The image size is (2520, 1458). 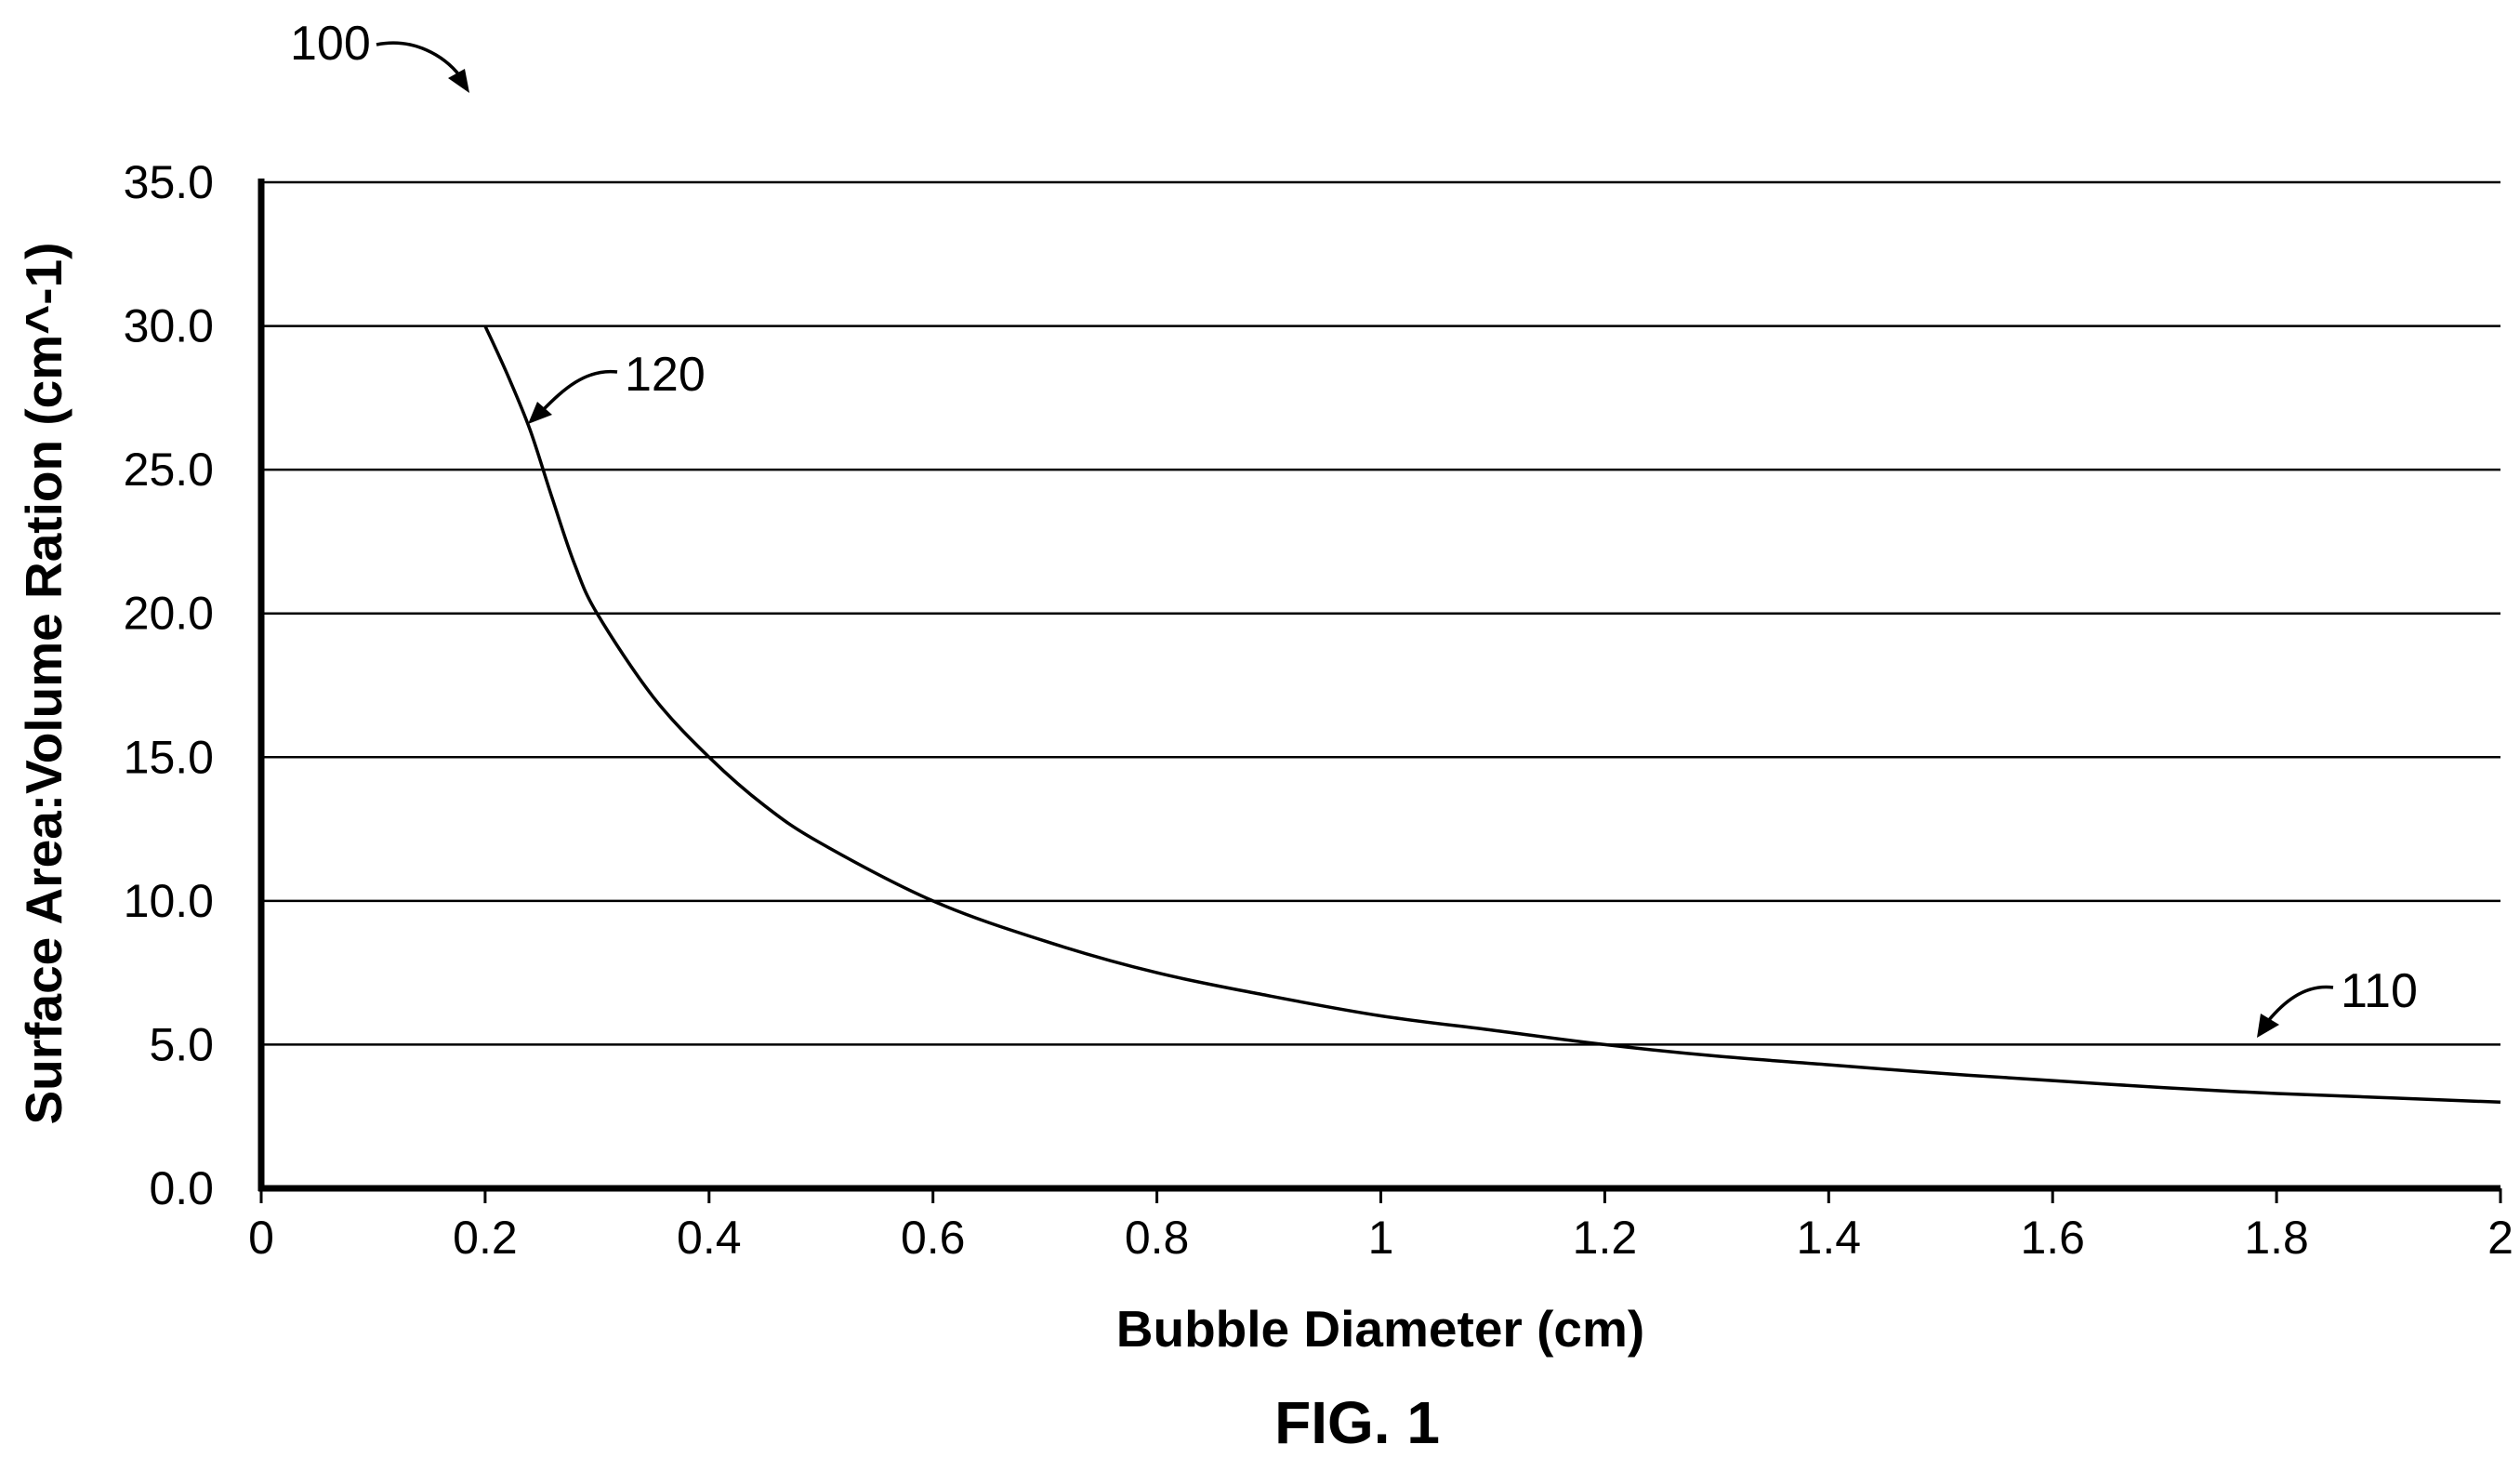 I want to click on y-tick-label: 15.0, so click(x=169, y=757).